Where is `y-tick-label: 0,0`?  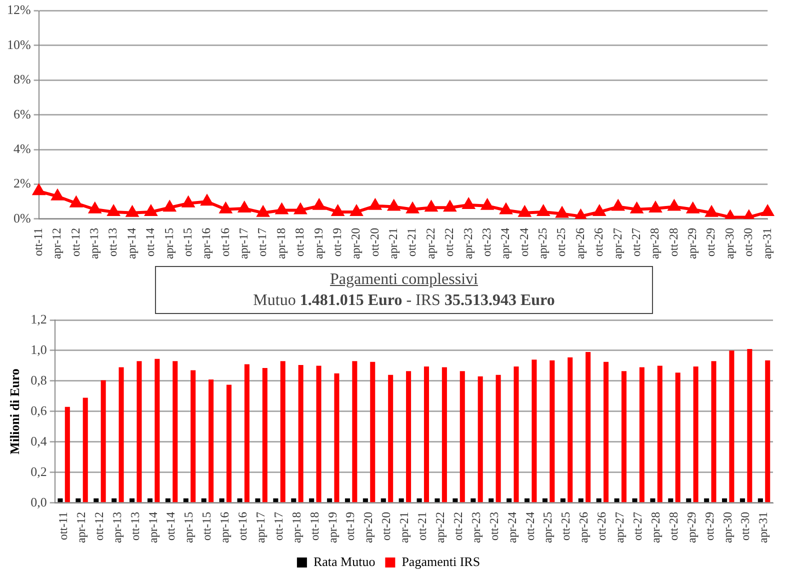
y-tick-label: 0,0 is located at coordinates (38, 502).